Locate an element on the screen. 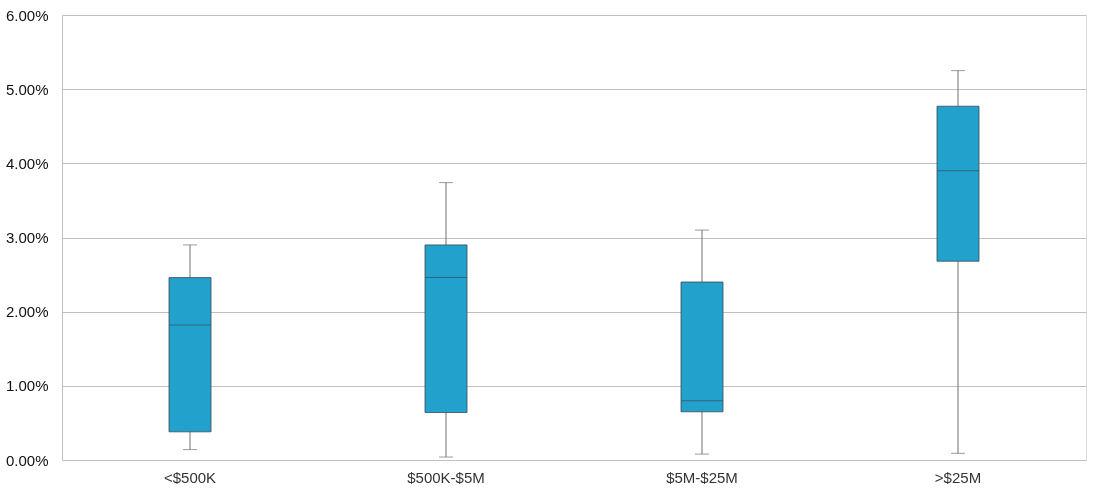 The height and width of the screenshot is (495, 1106). x-tick-label: <$500K is located at coordinates (190, 477).